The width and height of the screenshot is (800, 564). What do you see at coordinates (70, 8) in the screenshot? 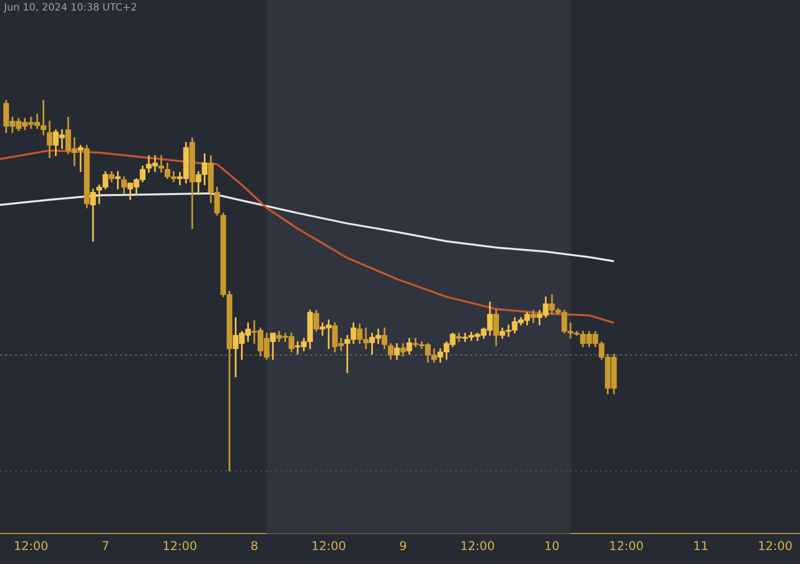
I see `text: Jun 10, 2024 10:38 UTC+2` at bounding box center [70, 8].